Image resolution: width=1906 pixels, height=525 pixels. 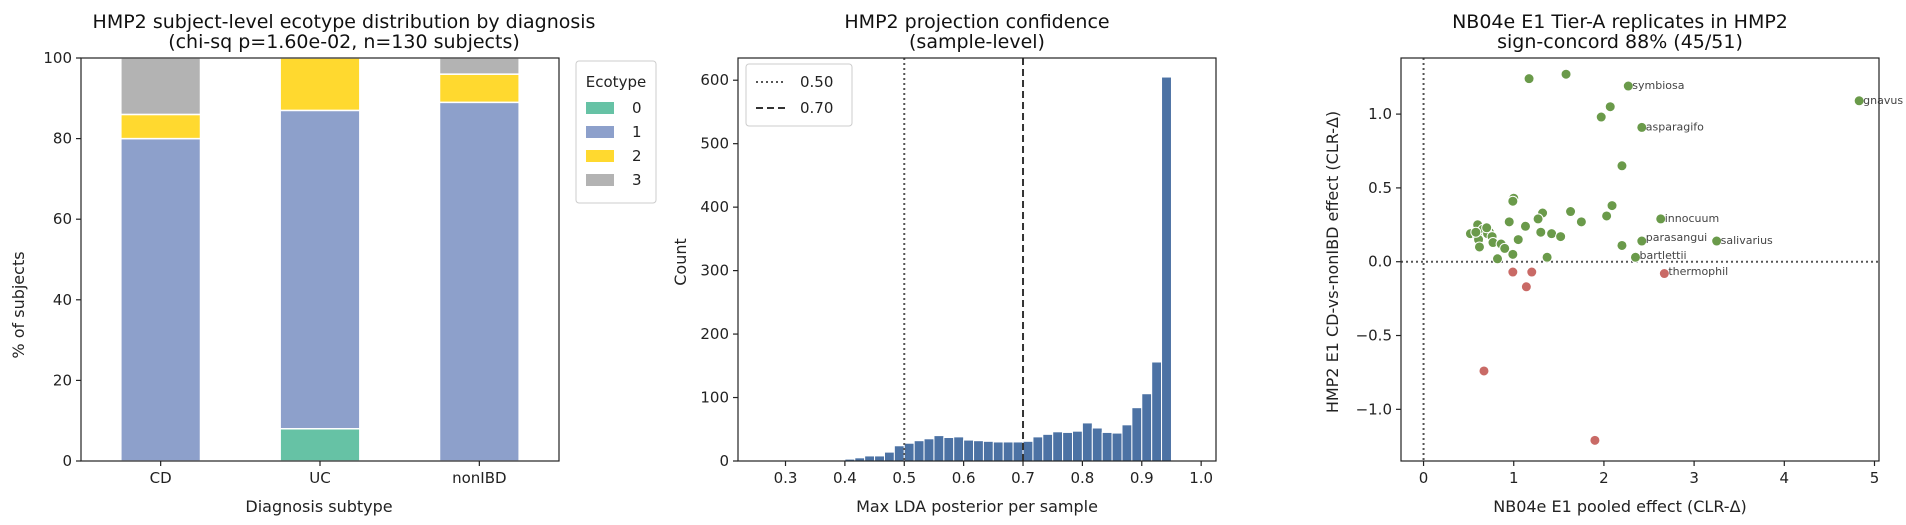 I want to click on chart2-ylabel: Count, so click(x=680, y=262).